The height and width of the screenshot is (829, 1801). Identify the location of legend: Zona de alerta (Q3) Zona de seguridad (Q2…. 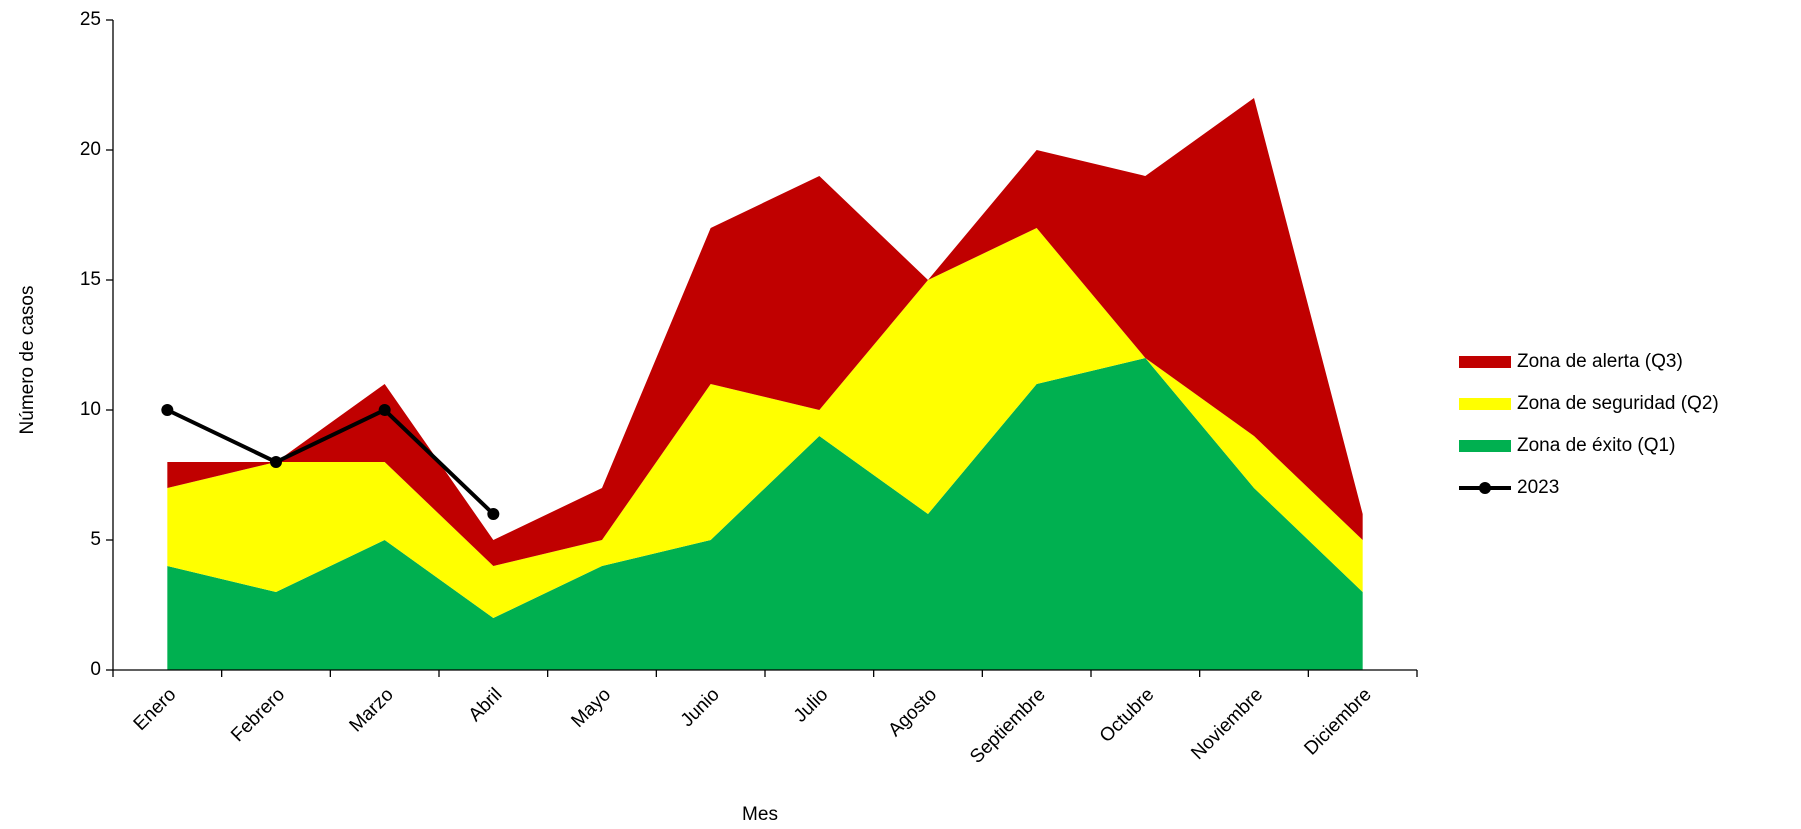
(1589, 424).